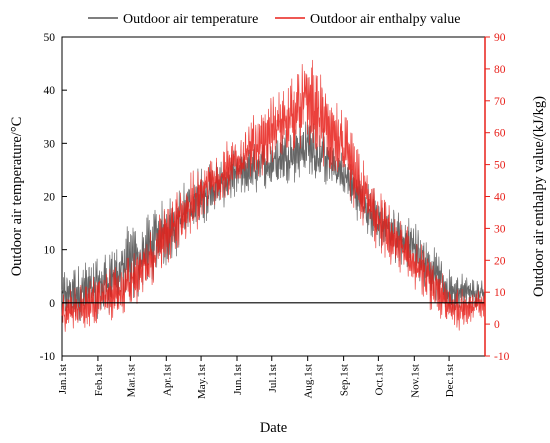  I want to click on x-tick-label: Jul.1st, so click(273, 378).